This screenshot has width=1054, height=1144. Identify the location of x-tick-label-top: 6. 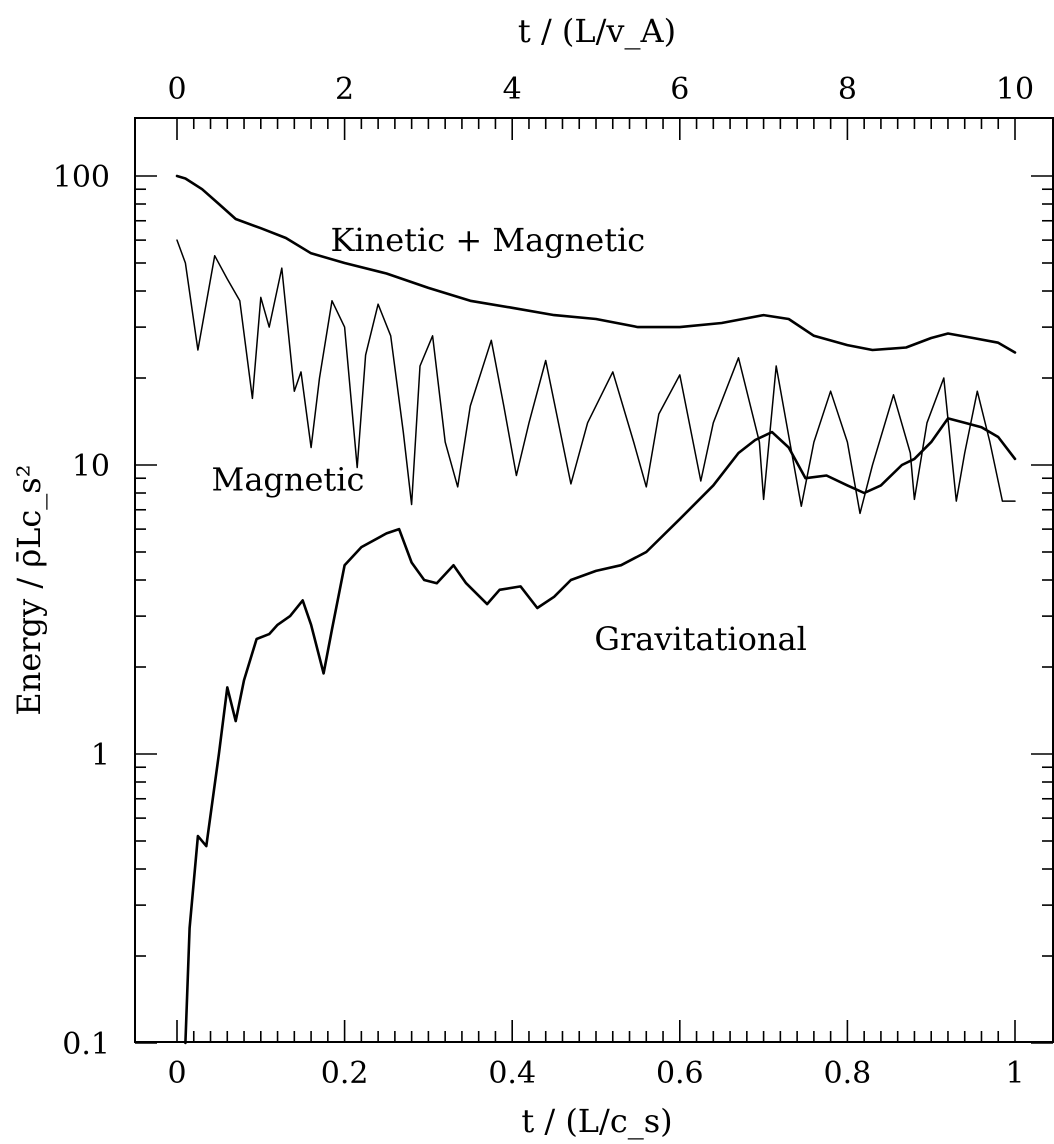
(679, 89).